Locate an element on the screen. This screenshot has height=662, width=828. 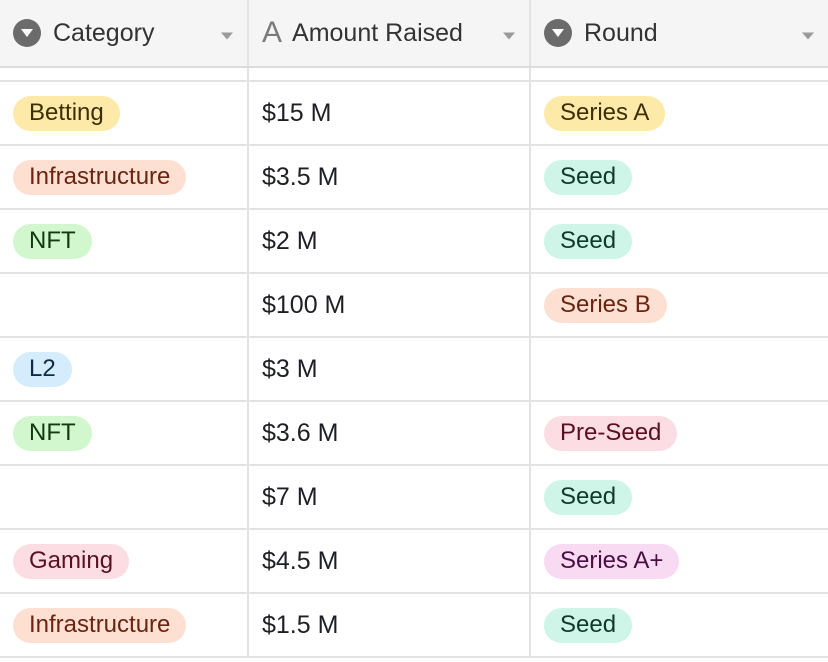
column-header-amount-raised: A Amount Raised is located at coordinates (390, 33).